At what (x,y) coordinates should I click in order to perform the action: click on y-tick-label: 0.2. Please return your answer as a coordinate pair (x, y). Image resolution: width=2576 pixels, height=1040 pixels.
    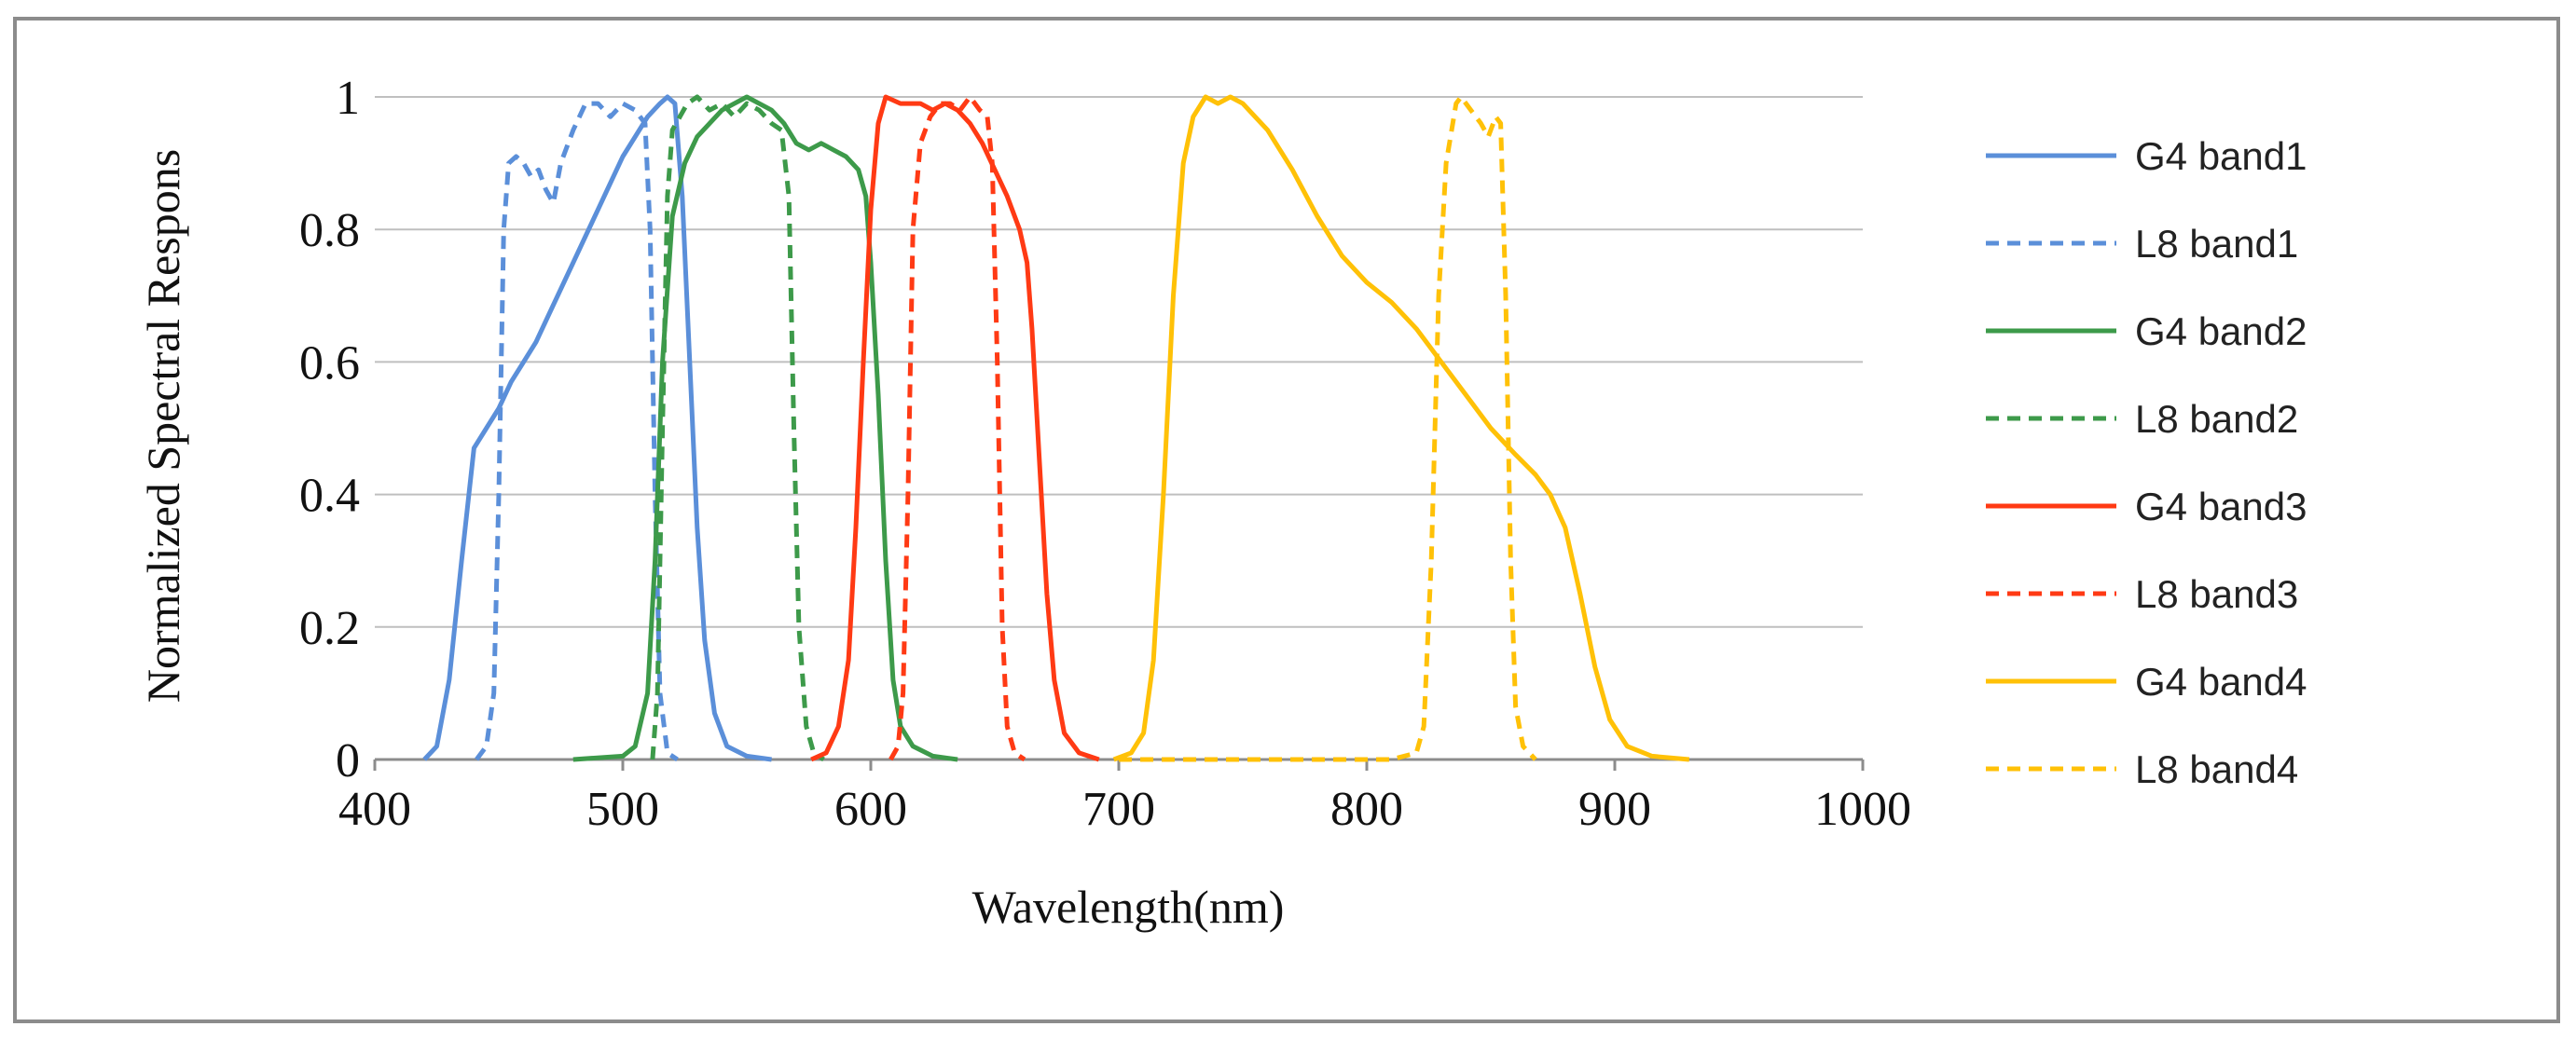
    Looking at the image, I should click on (329, 628).